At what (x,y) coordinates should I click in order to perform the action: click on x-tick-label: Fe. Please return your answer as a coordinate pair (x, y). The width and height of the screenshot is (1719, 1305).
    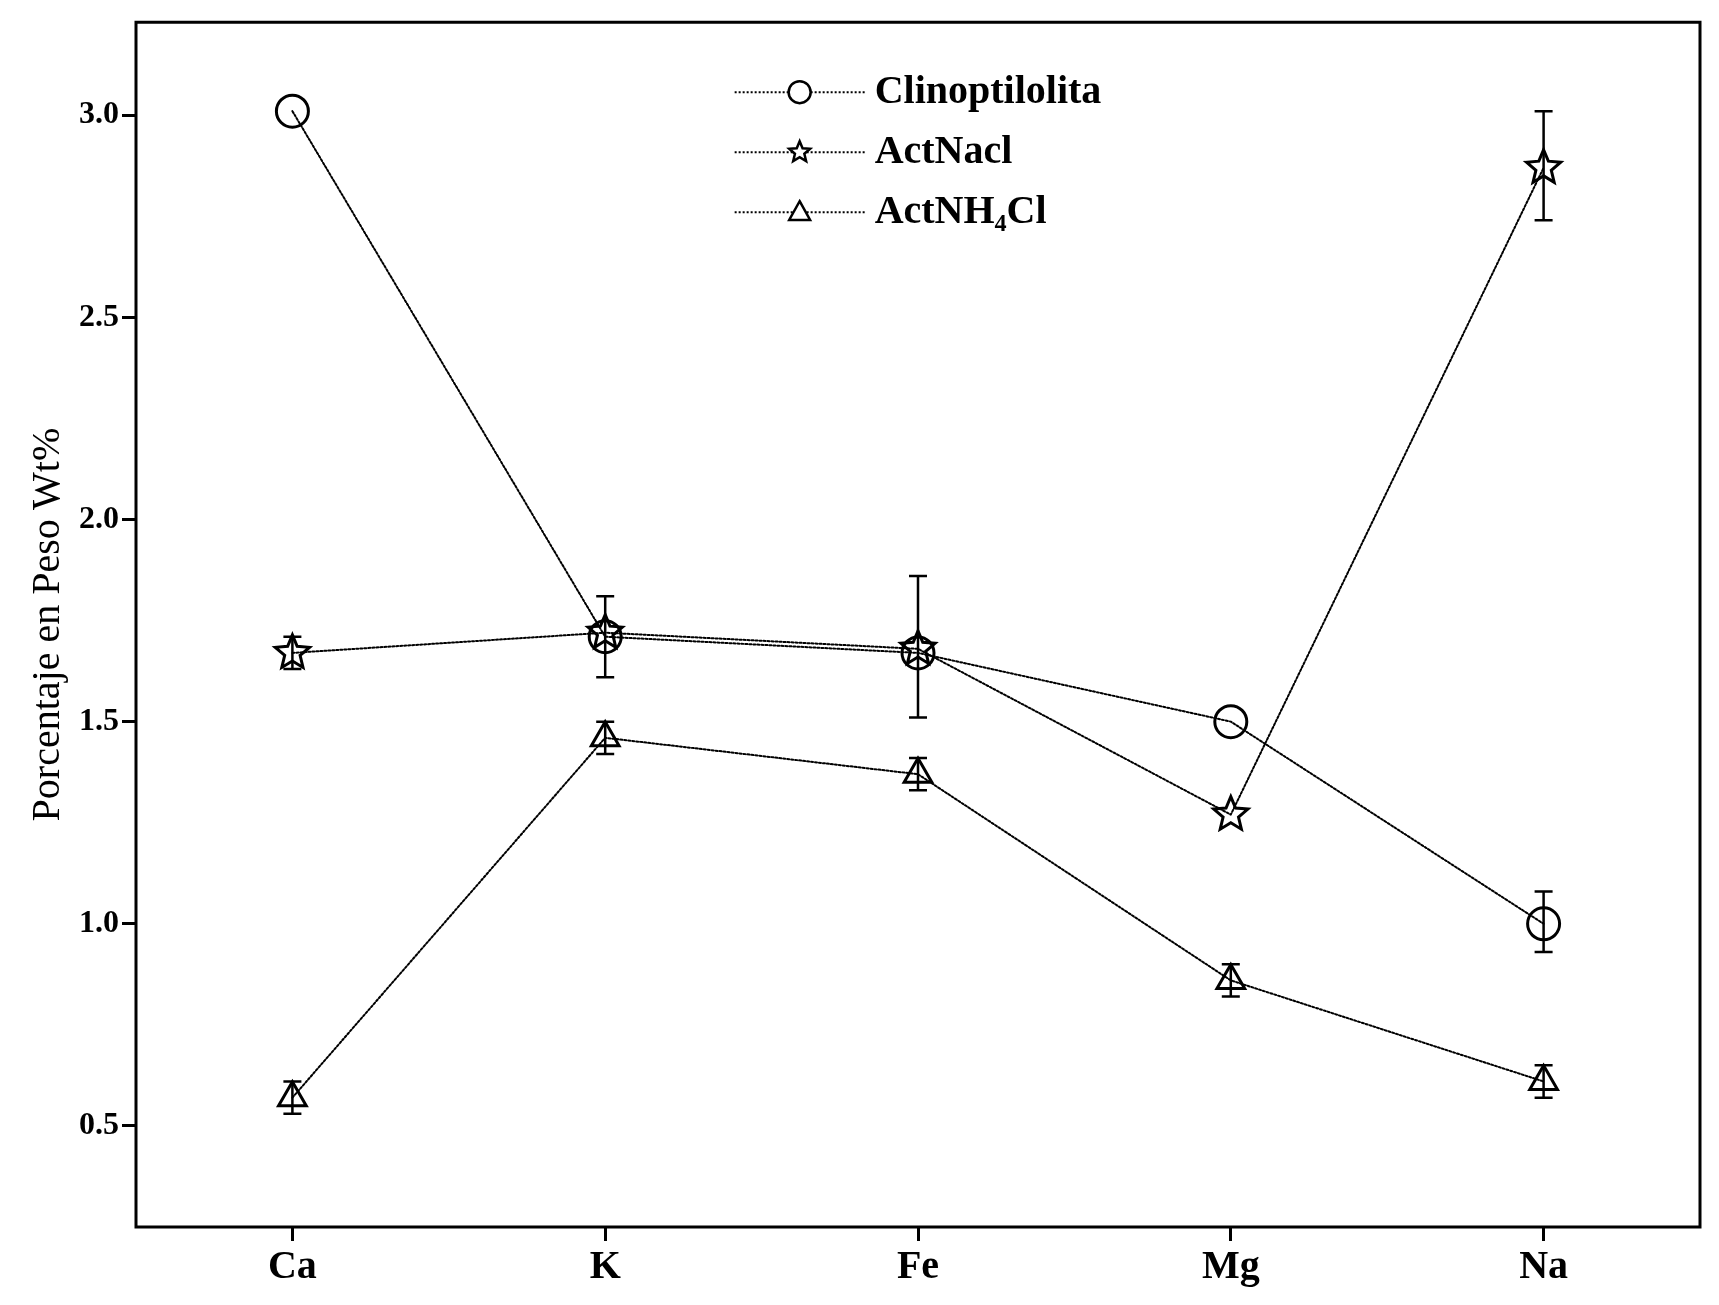
    Looking at the image, I should click on (918, 1265).